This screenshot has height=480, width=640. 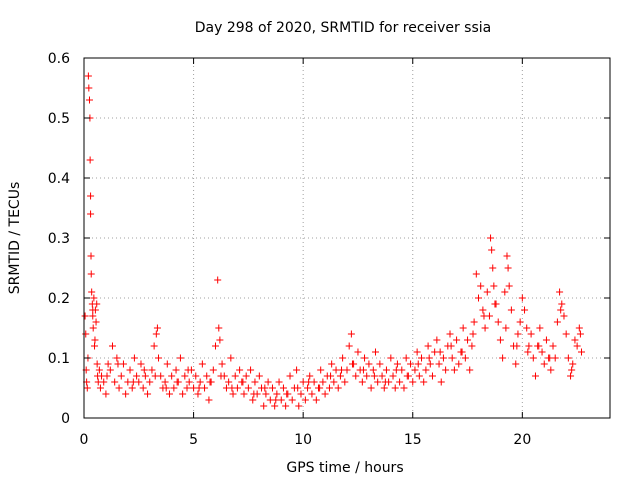 I want to click on x-tick-label: 10, so click(x=303, y=440).